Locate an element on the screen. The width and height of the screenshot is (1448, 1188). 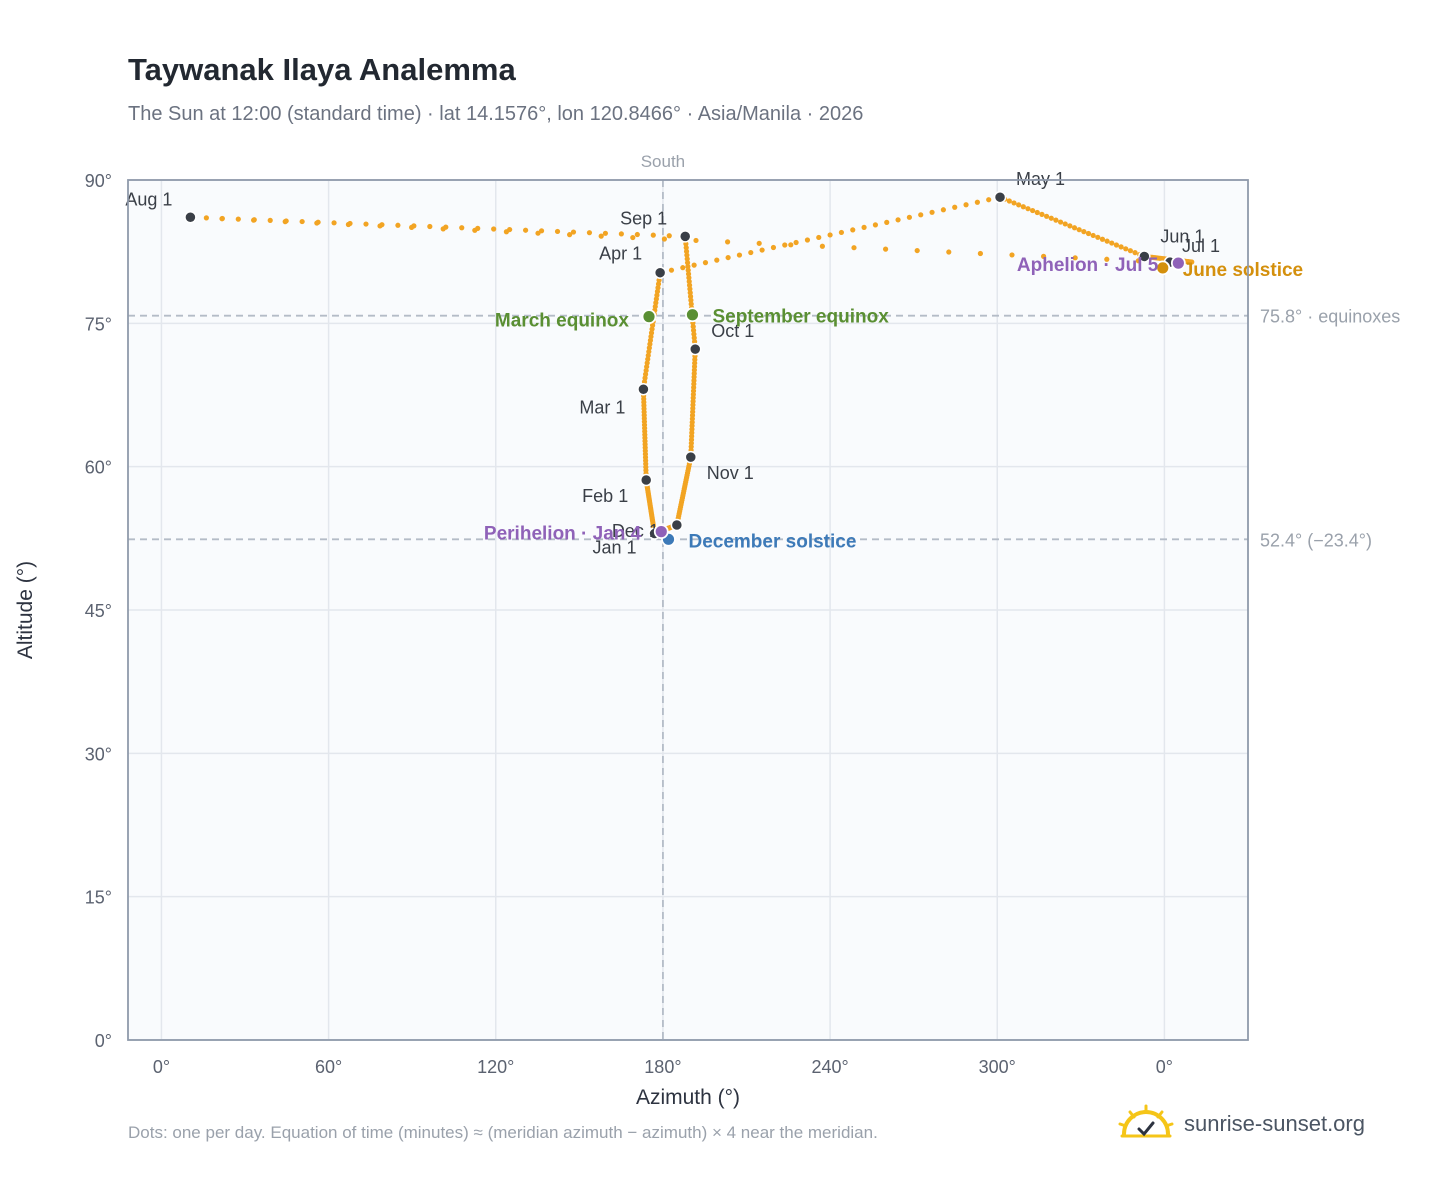
chart-title: Taywanak Ilaya Analemma is located at coordinates (322, 69).